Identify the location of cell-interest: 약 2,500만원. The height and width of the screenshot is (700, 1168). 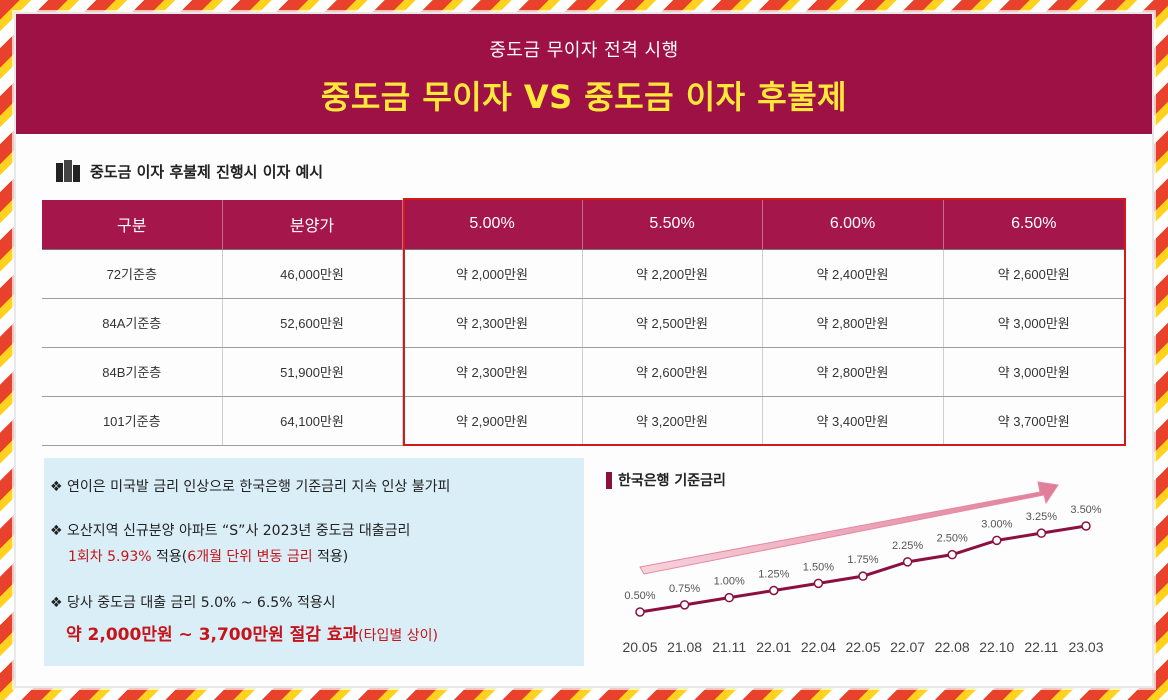
(672, 323).